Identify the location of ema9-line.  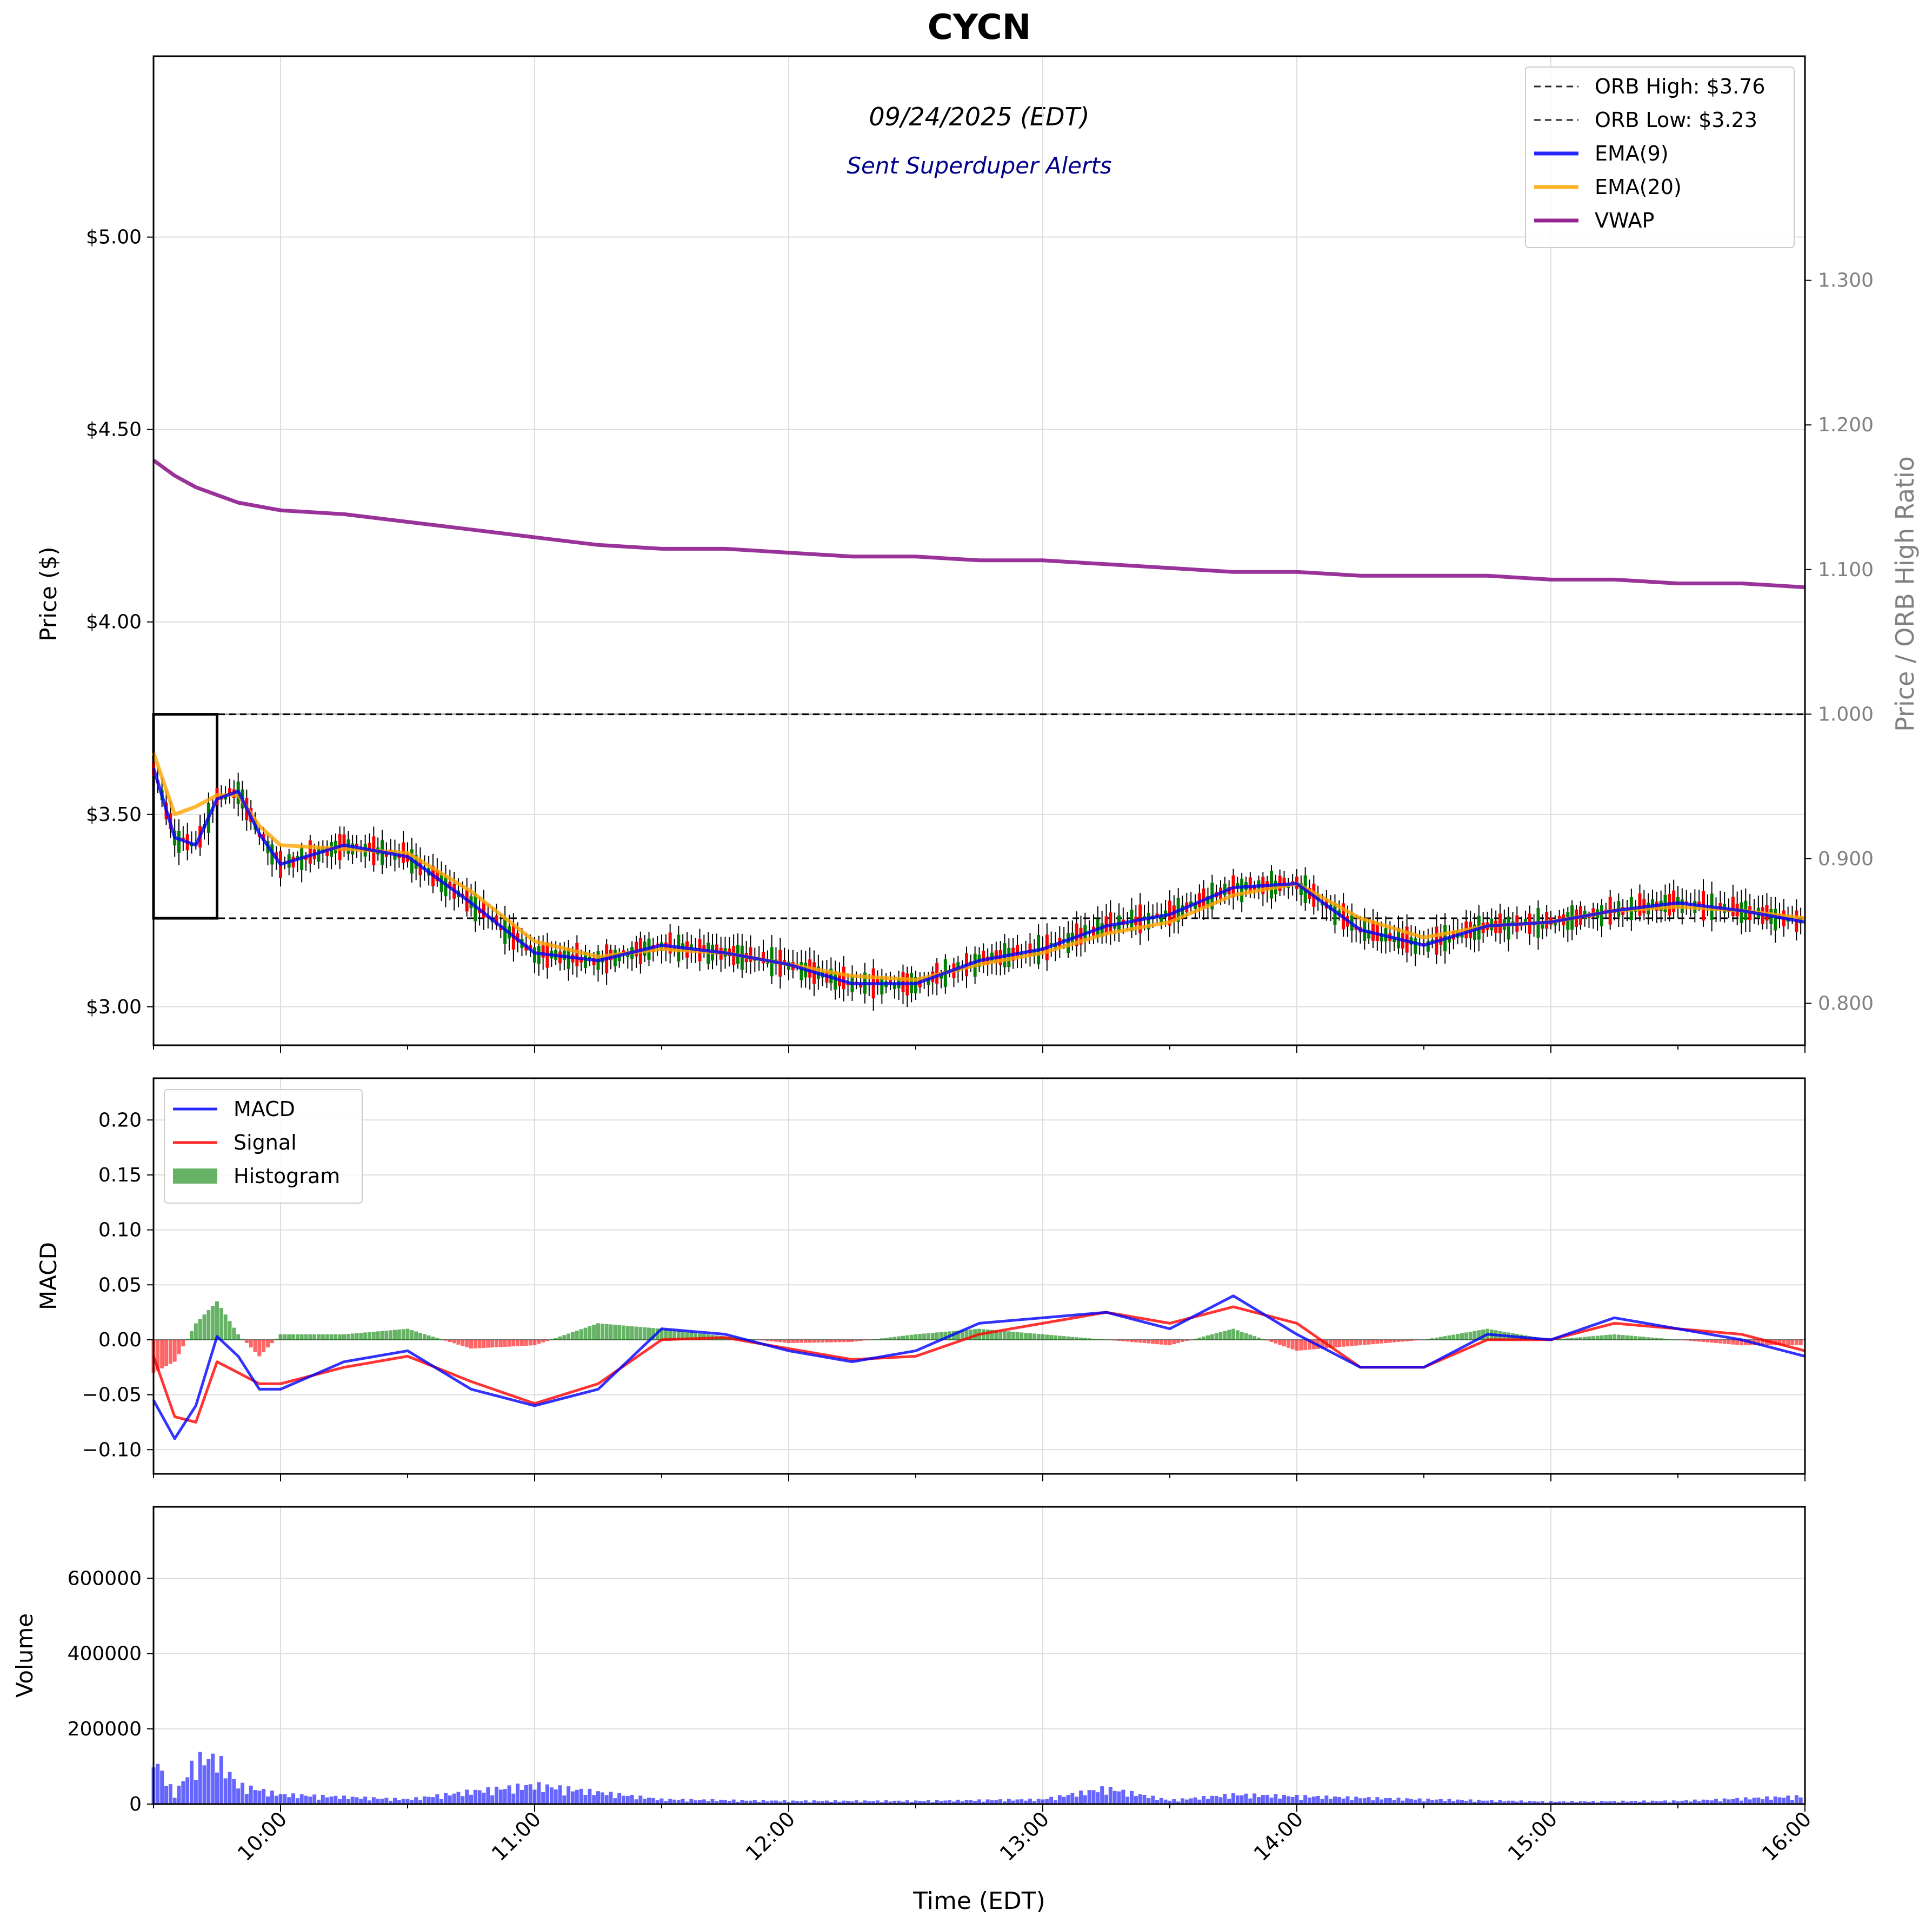
(979, 876).